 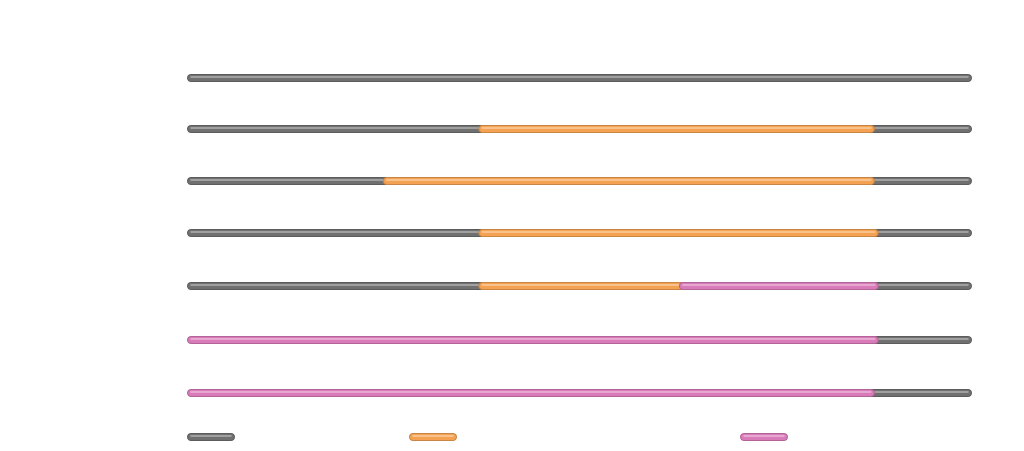 I want to click on legend-swatch-orange, so click(x=433, y=437).